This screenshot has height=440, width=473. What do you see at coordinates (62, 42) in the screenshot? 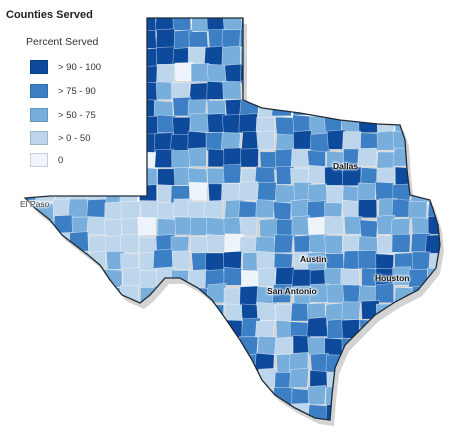
I see `legend-heading: Percent Served` at bounding box center [62, 42].